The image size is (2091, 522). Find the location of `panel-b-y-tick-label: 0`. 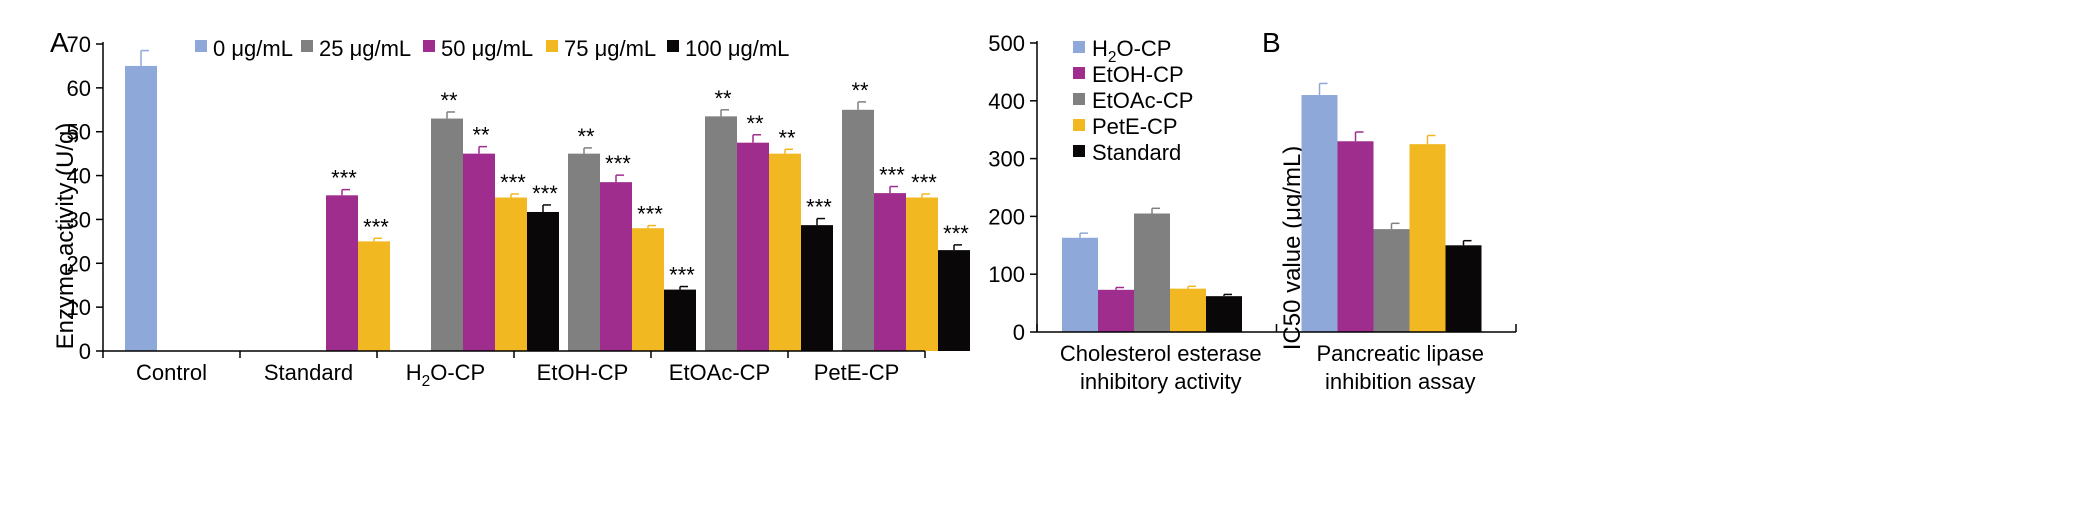

panel-b-y-tick-label: 0 is located at coordinates (1019, 332).